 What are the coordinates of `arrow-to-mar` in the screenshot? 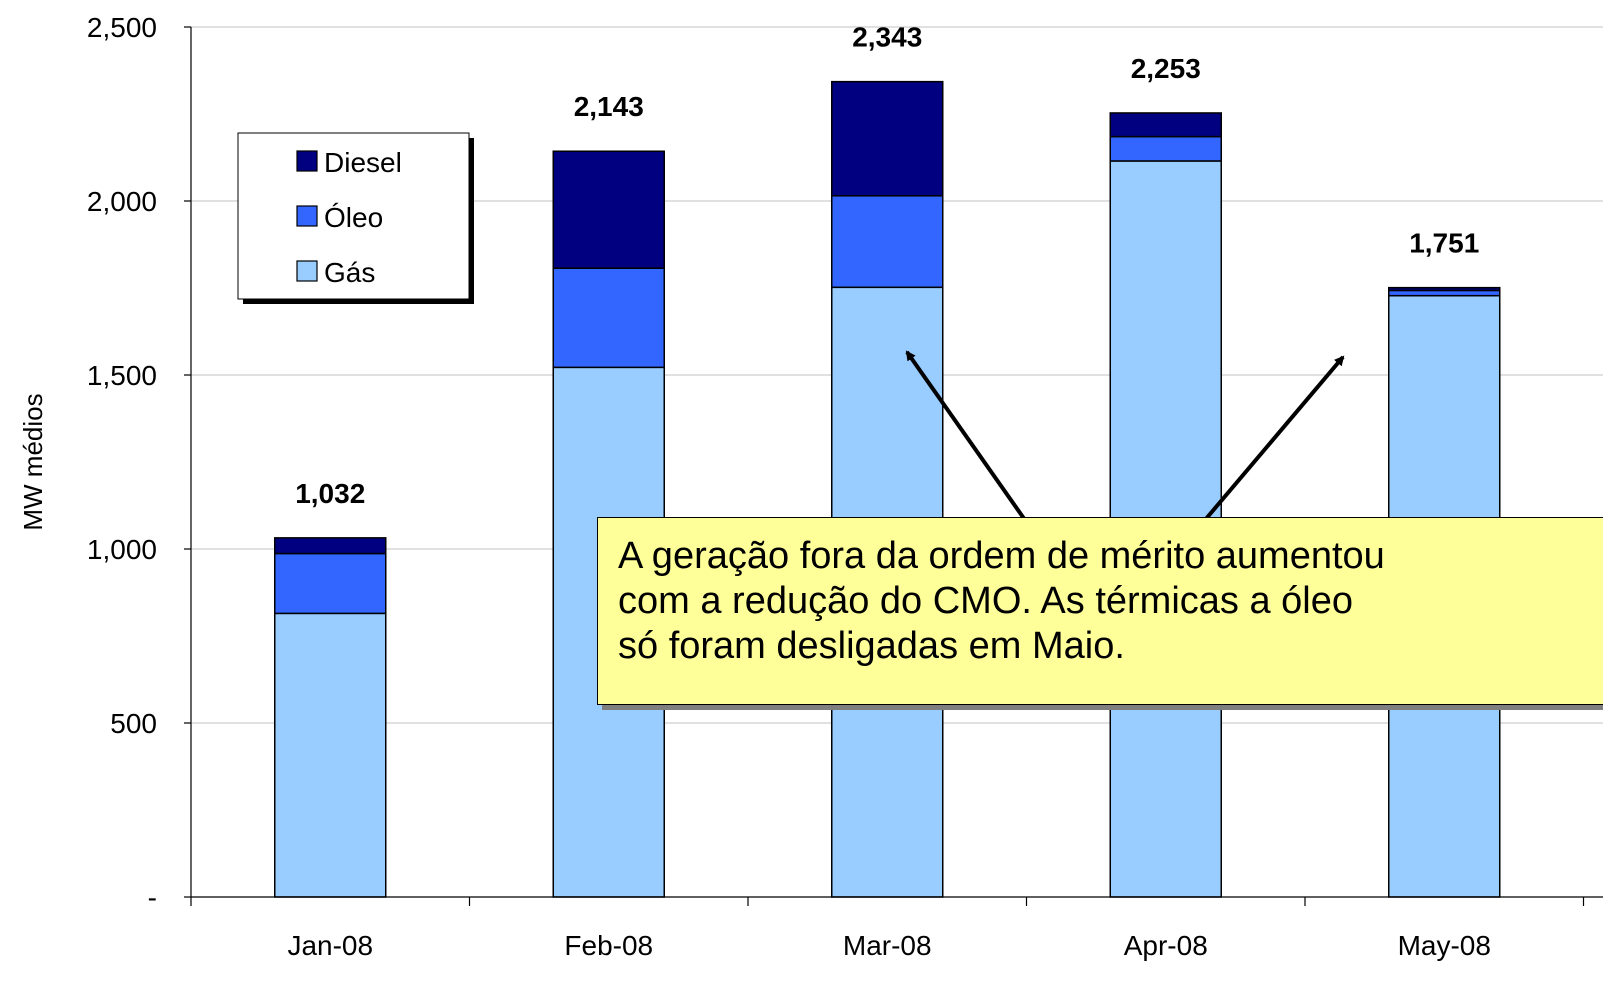 It's located at (966, 436).